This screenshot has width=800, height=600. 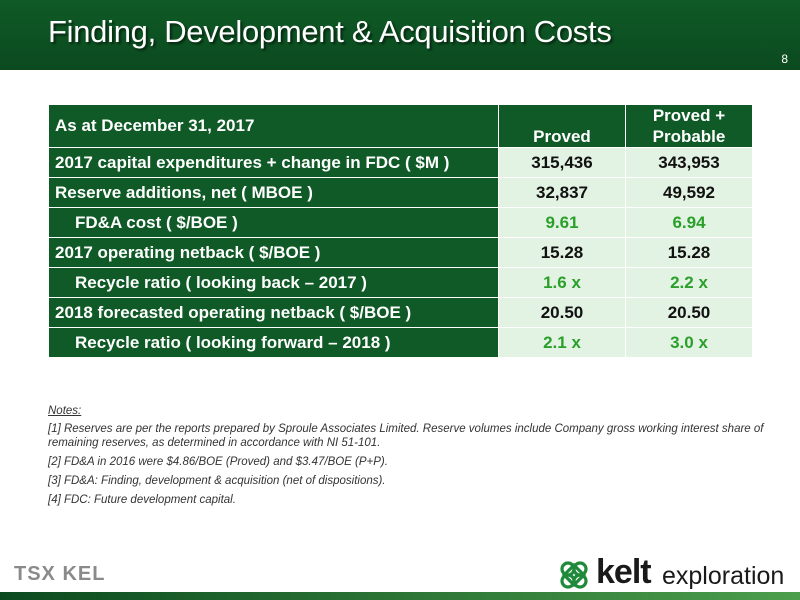 I want to click on table-row: FD&A cost ( $/BOE ) 9.61 6.94, so click(x=400, y=222).